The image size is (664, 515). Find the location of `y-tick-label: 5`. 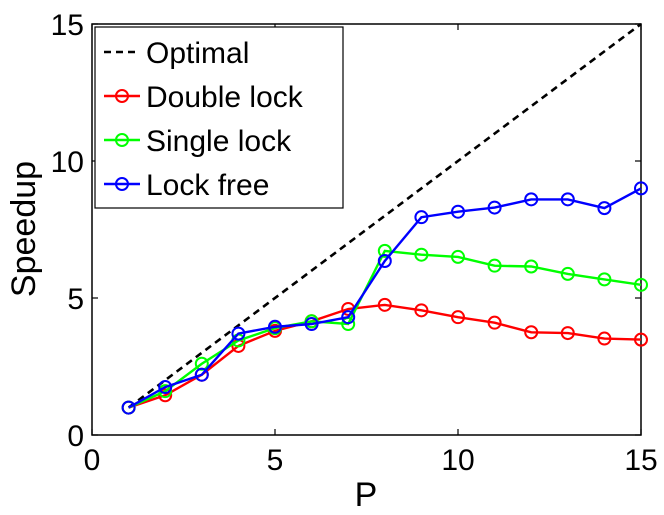

y-tick-label: 5 is located at coordinates (75, 299).